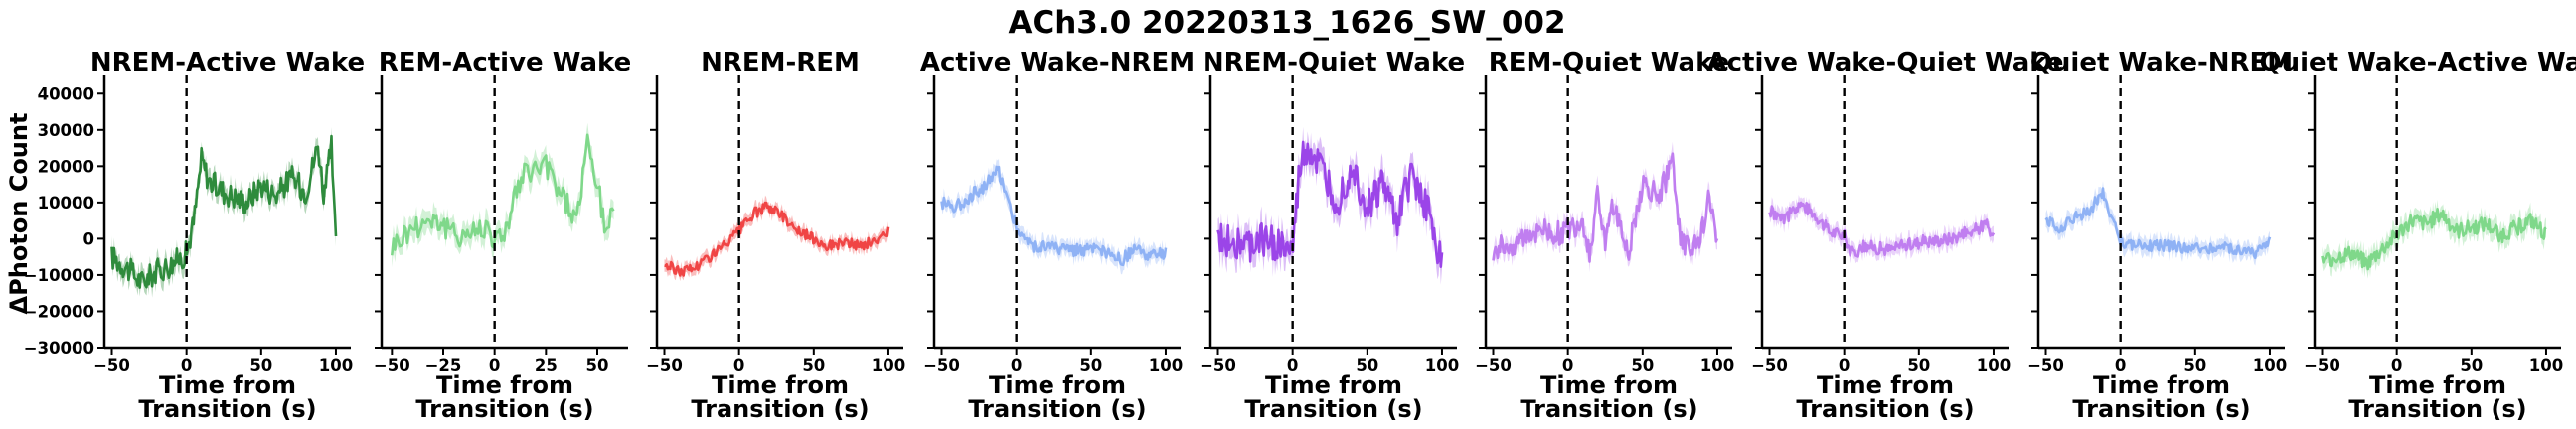 This screenshot has height=429, width=2576. What do you see at coordinates (66, 204) in the screenshot?
I see `y-tick-label: 10000` at bounding box center [66, 204].